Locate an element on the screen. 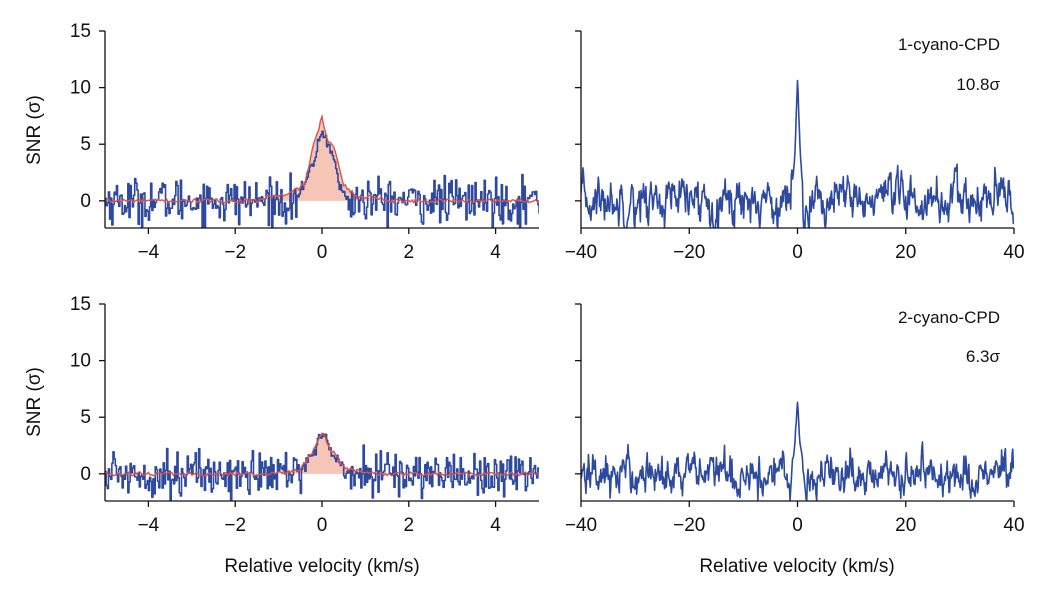 The image size is (1050, 600). y-axis-label-top: SNR (σ) is located at coordinates (34, 130).